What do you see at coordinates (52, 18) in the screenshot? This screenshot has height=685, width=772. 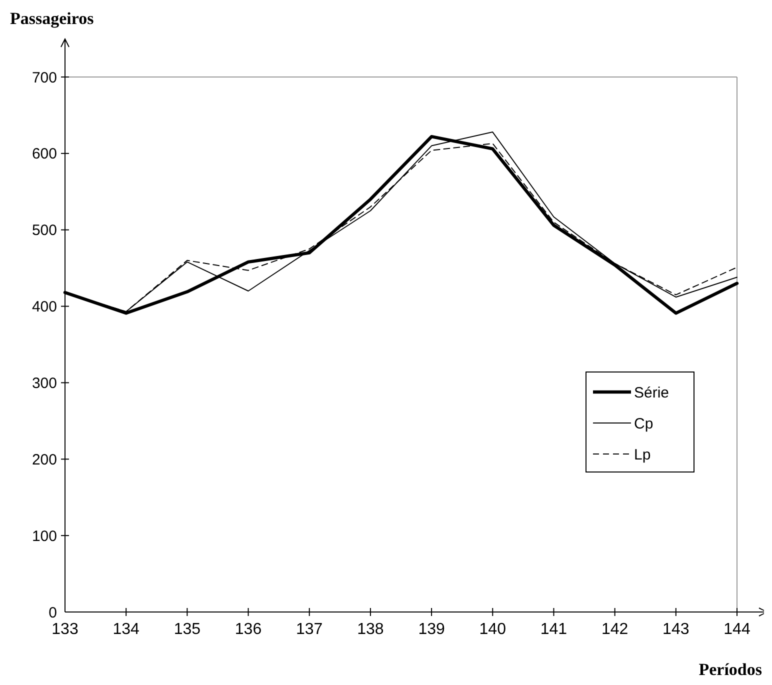 I see `y-axis-title: Passageiros` at bounding box center [52, 18].